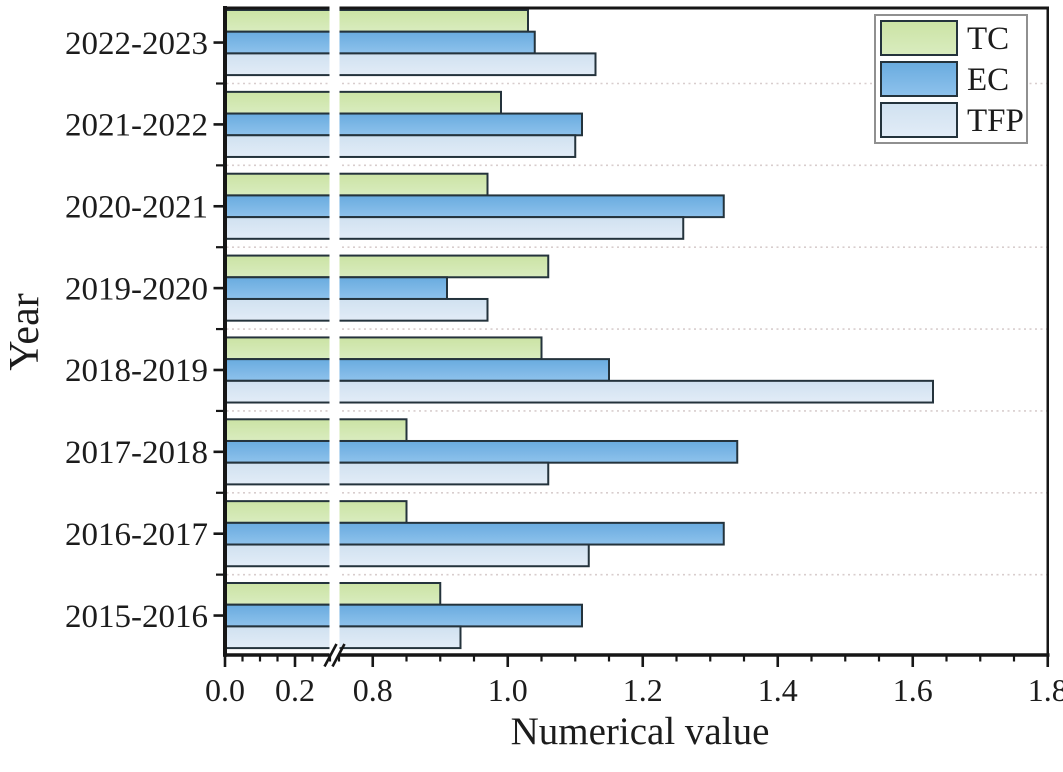  I want to click on x-tick-label-1.0: 1.0, so click(508, 690).